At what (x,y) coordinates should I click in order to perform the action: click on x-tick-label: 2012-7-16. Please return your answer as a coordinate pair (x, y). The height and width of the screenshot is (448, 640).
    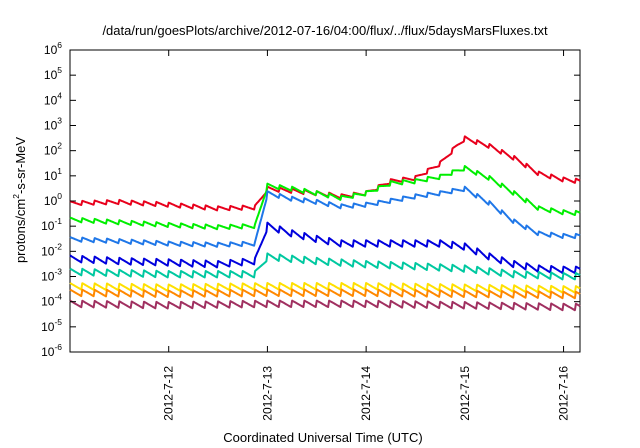
    Looking at the image, I should click on (564, 393).